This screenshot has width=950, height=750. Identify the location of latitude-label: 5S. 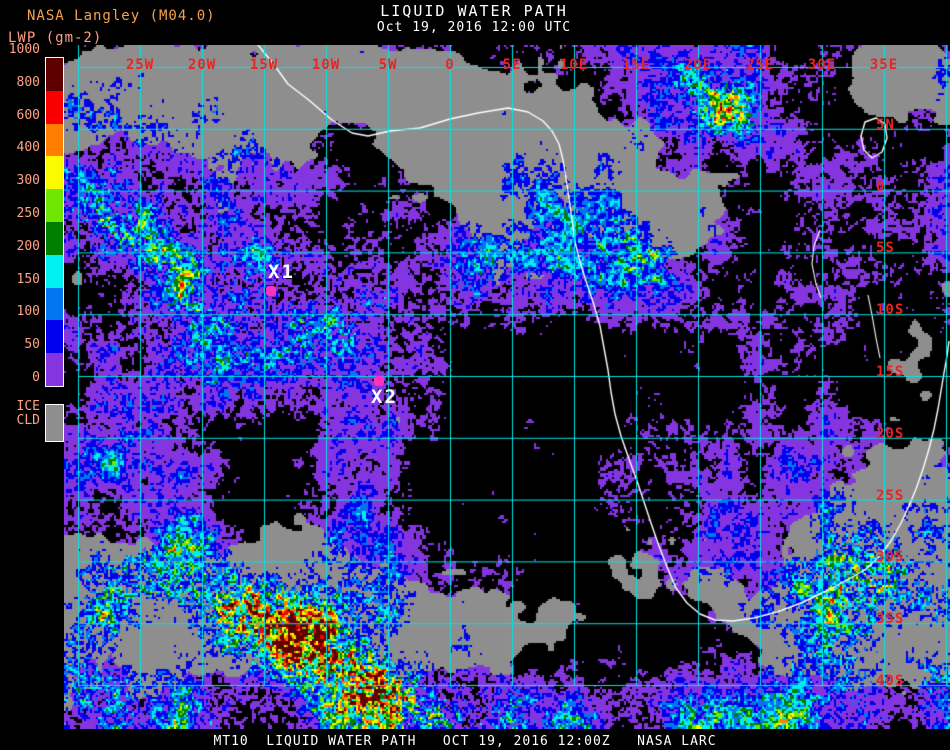
(885, 248).